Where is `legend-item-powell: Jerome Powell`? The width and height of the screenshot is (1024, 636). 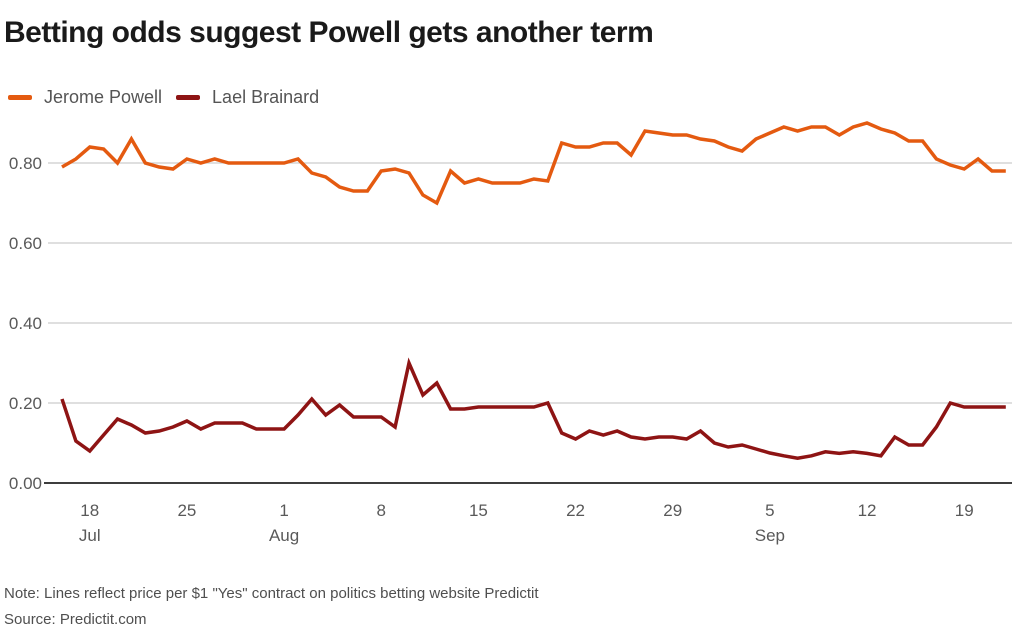 legend-item-powell: Jerome Powell is located at coordinates (85, 97).